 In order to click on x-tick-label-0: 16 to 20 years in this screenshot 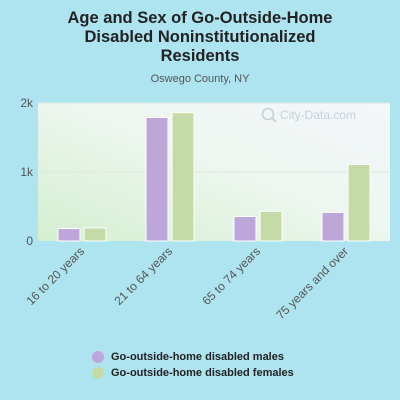, I will do `click(55, 276)`.